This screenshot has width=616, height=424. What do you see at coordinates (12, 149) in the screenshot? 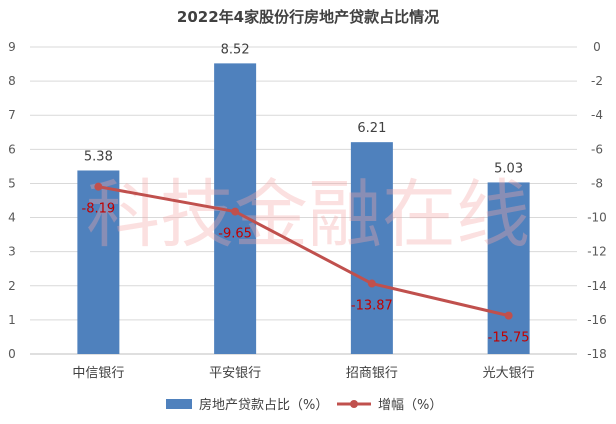
I see `left-axis-tick-label: 6` at bounding box center [12, 149].